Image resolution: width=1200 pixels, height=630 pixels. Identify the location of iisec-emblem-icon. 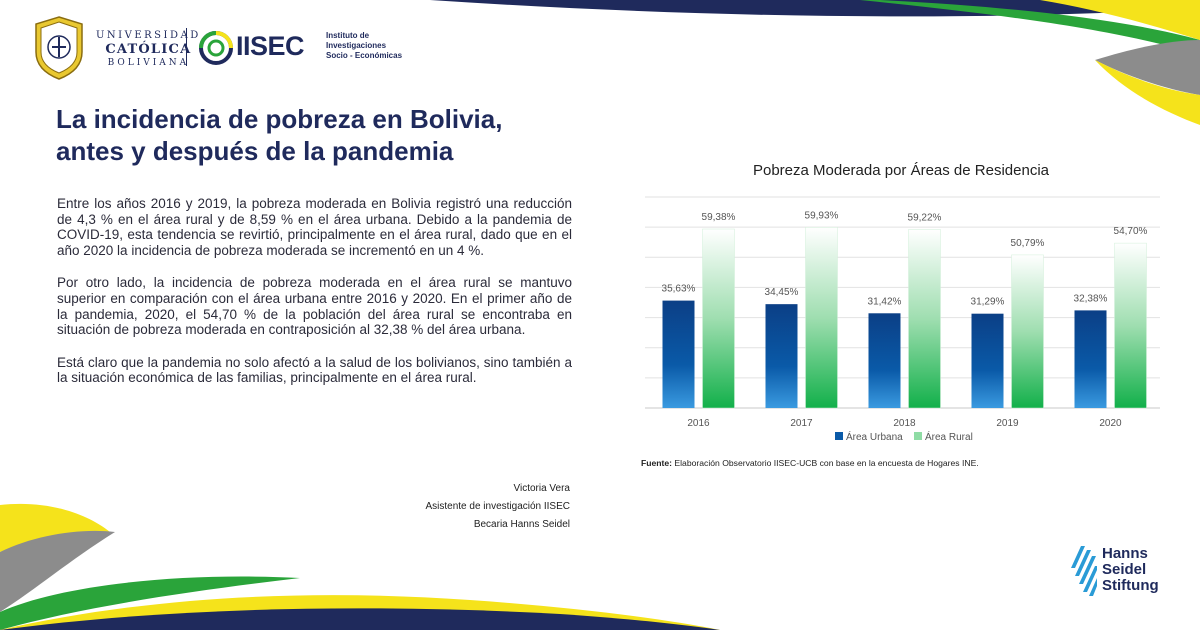
(216, 48).